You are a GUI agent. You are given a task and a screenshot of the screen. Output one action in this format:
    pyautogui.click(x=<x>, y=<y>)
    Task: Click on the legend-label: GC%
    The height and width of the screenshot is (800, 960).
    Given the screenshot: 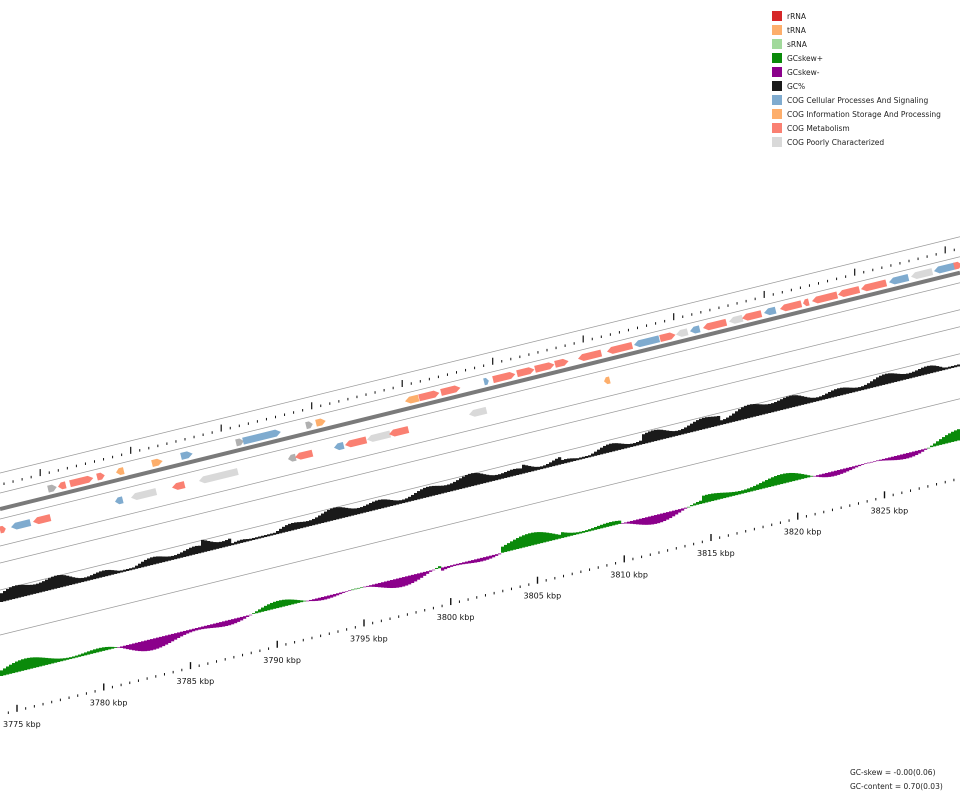 What is the action you would take?
    pyautogui.click(x=796, y=86)
    